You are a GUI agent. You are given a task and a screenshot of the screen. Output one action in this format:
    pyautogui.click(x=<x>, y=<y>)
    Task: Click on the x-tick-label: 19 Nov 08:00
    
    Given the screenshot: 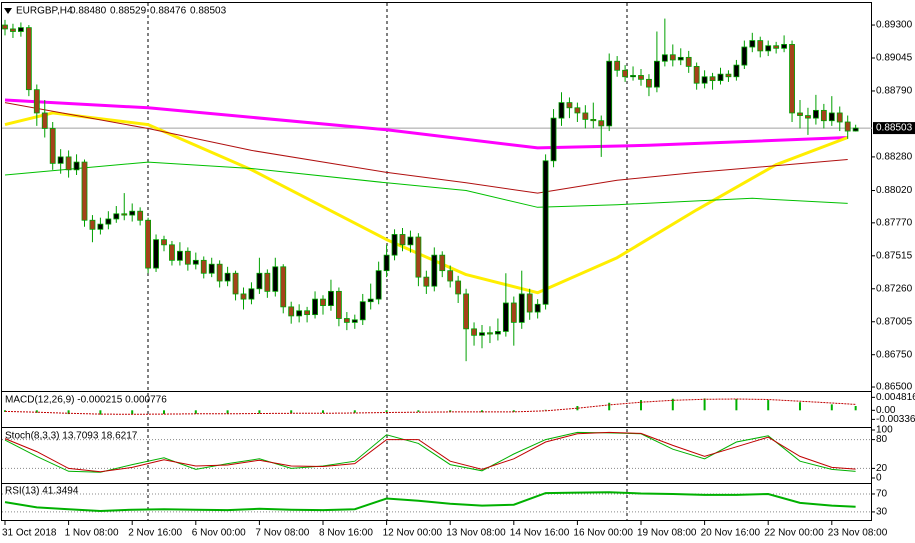 What is the action you would take?
    pyautogui.click(x=667, y=533)
    